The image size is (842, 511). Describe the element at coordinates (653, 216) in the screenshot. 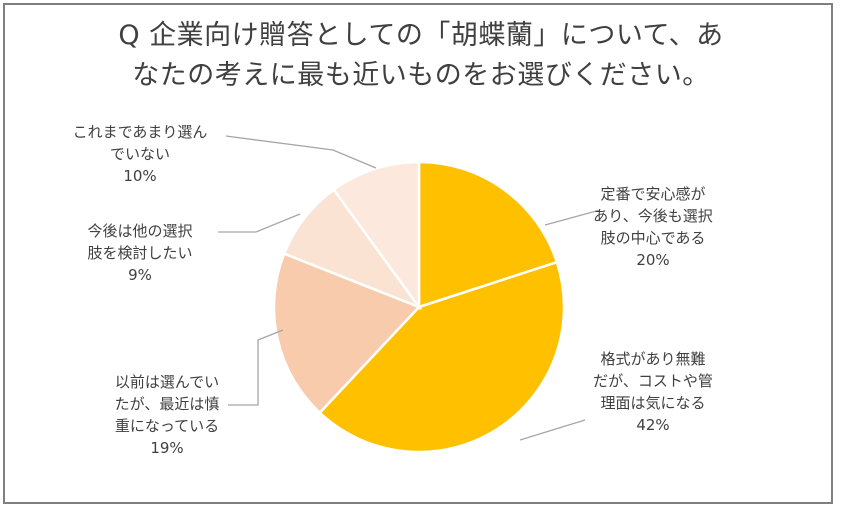

I see `slice-0-label-line-2: あり、今後も選択` at that location.